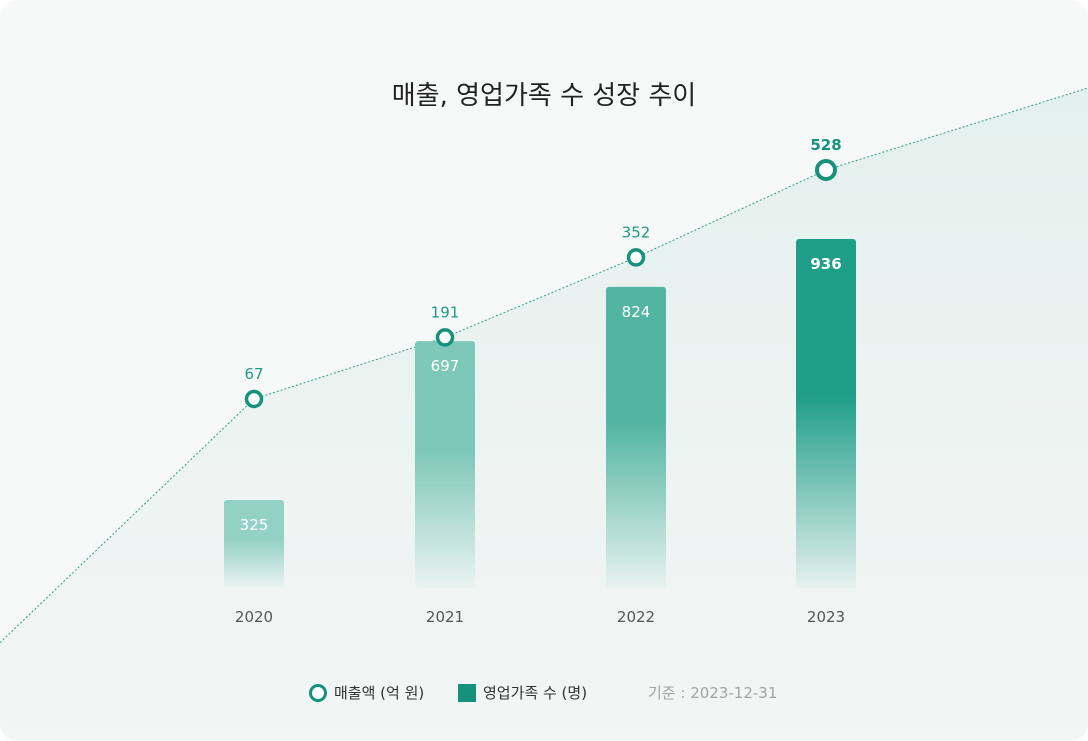 The image size is (1088, 741). What do you see at coordinates (253, 374) in the screenshot?
I see `line-value-label-2020: 67` at bounding box center [253, 374].